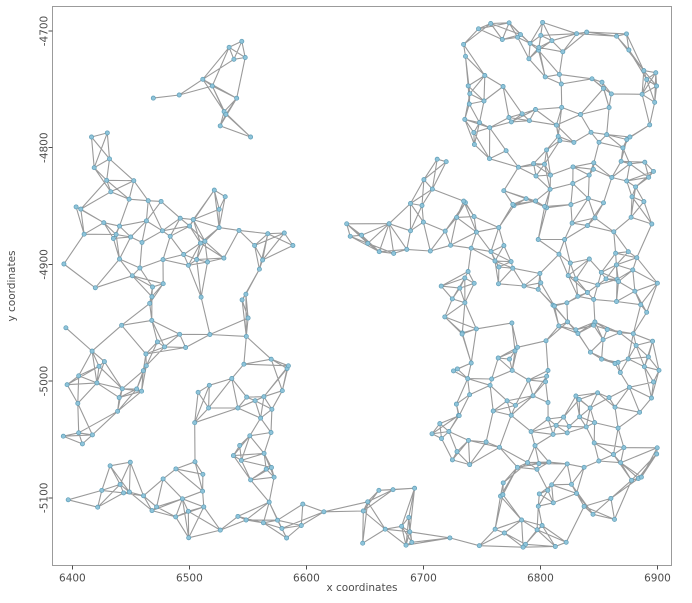  I want to click on y-tick-label: -4800, so click(45, 147).